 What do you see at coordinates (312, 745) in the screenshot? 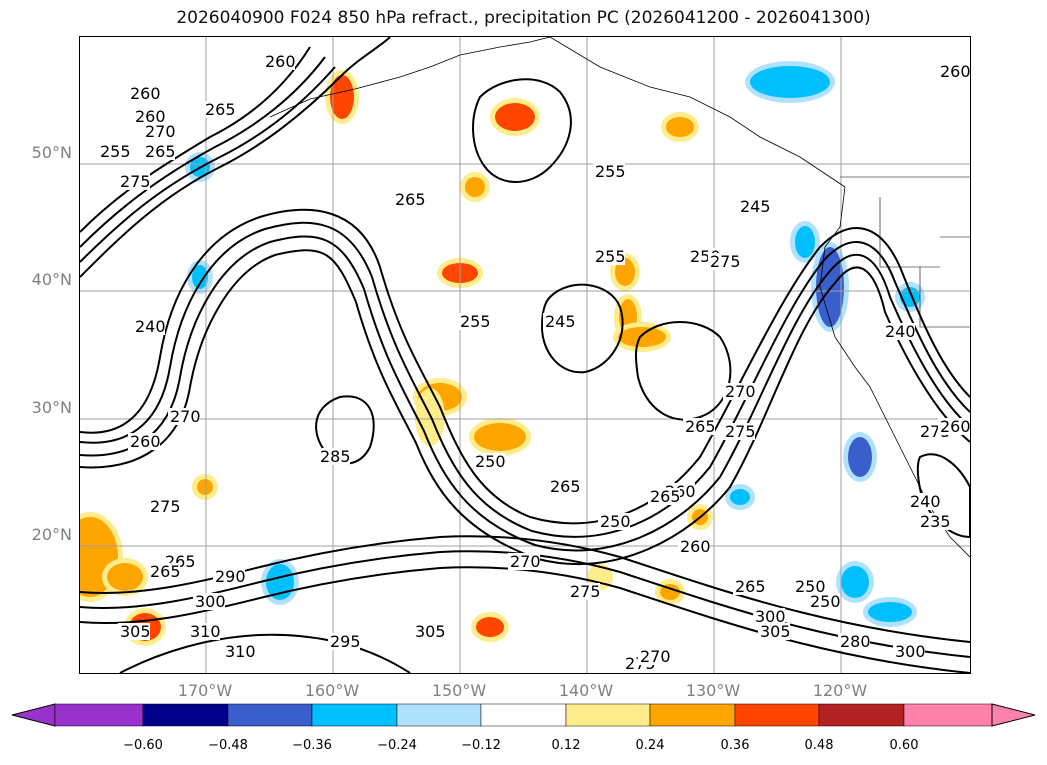
I see `colorbar-tick-label: −0.36` at bounding box center [312, 745].